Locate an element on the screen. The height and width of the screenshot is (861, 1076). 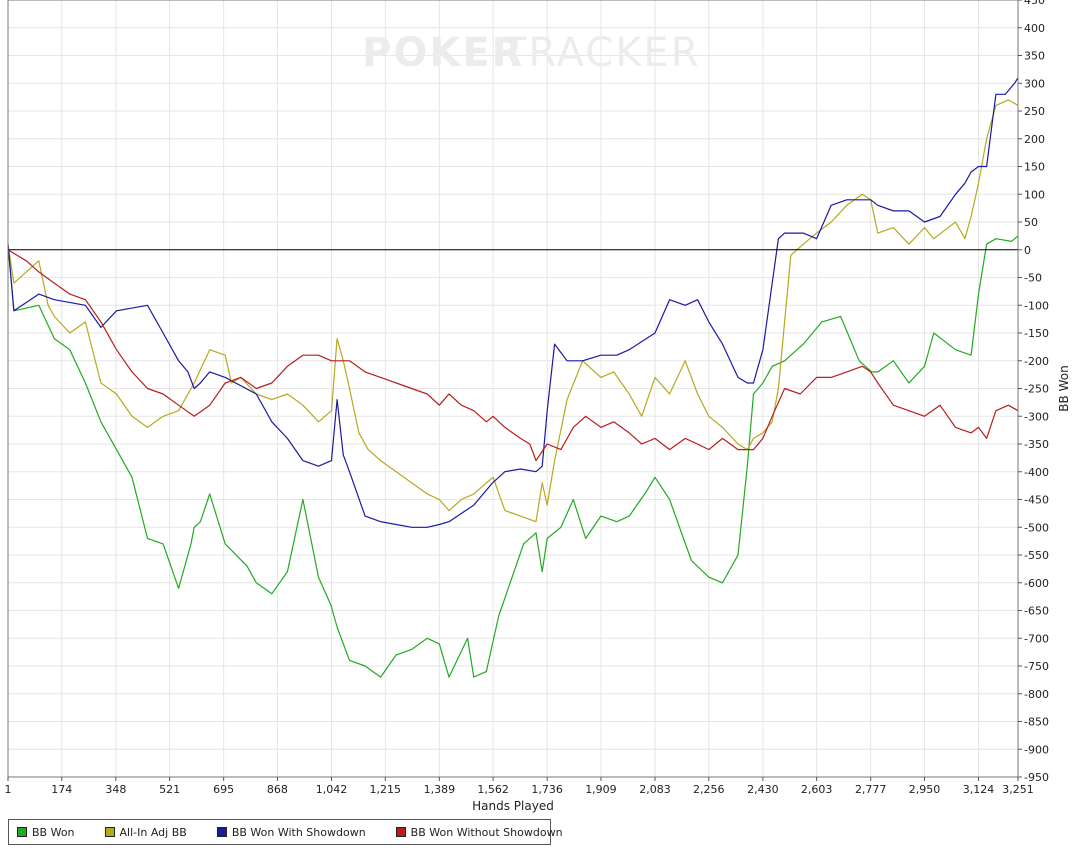
legend-label: All-In Adj BB is located at coordinates (153, 832).